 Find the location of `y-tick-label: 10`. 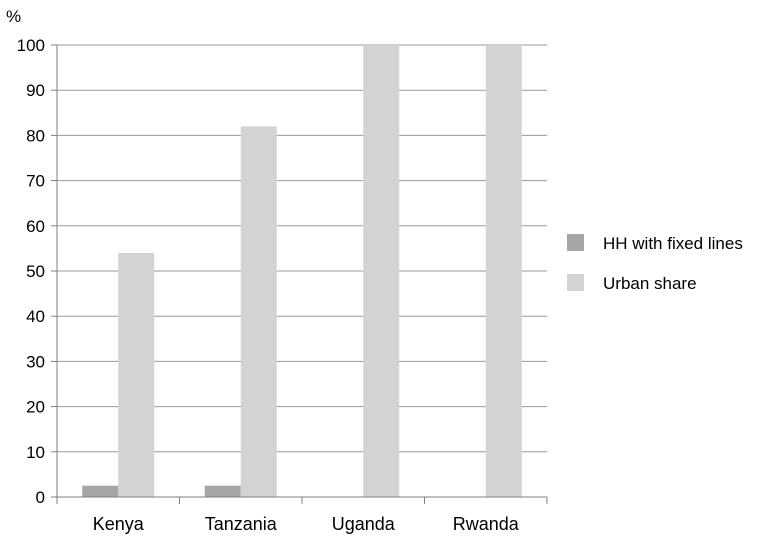

y-tick-label: 10 is located at coordinates (35, 452).